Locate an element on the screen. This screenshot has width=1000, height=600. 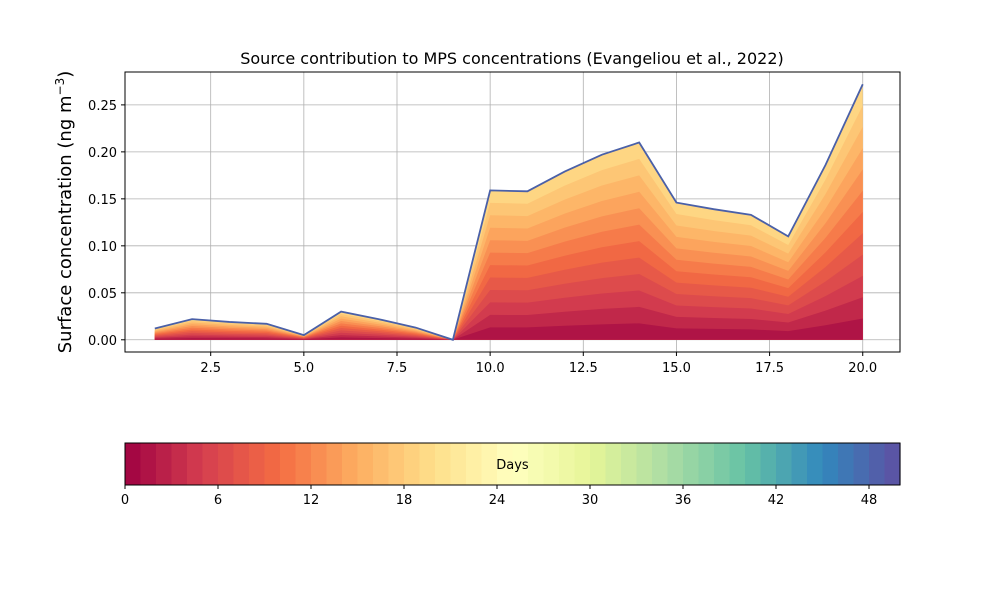
colorbar-tick-label: 48 is located at coordinates (869, 500).